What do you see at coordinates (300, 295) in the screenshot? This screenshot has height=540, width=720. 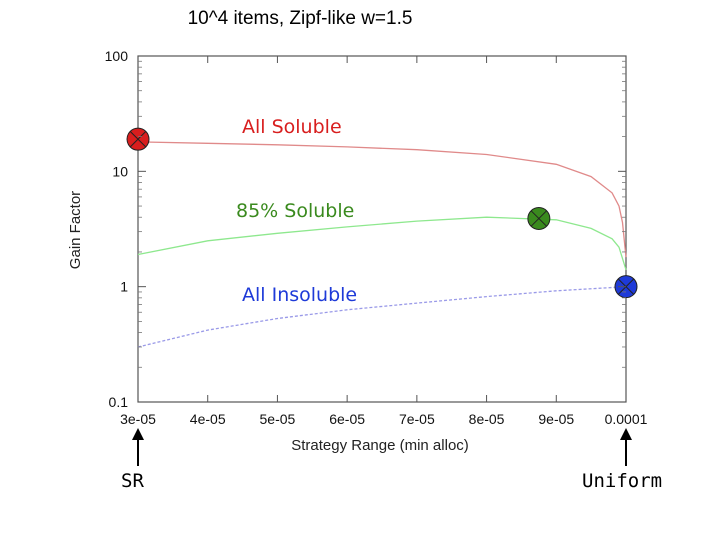 I see `series-label-all-insoluble: All Insoluble` at bounding box center [300, 295].